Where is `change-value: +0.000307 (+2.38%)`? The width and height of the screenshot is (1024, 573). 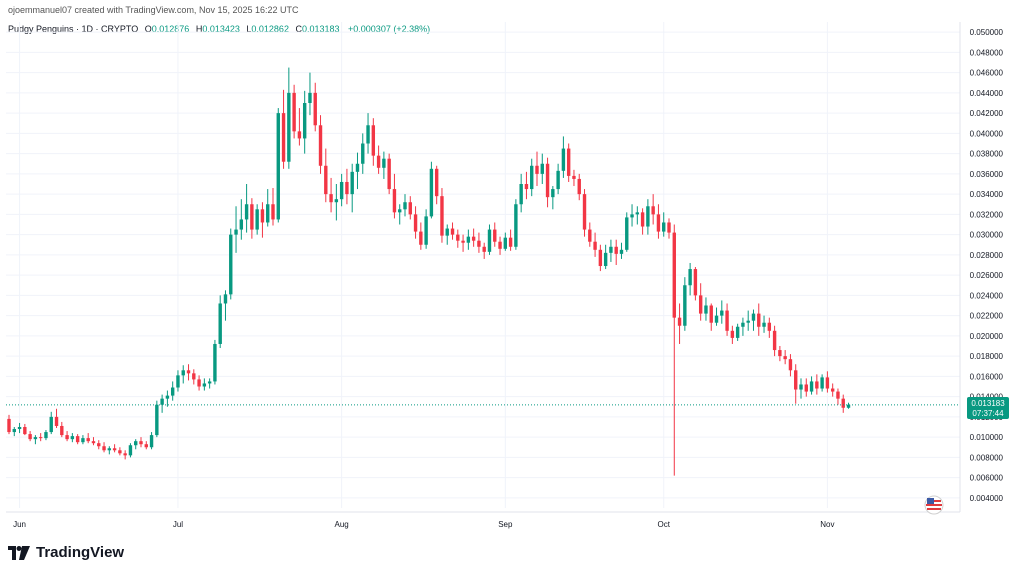 change-value: +0.000307 (+2.38%) is located at coordinates (389, 29).